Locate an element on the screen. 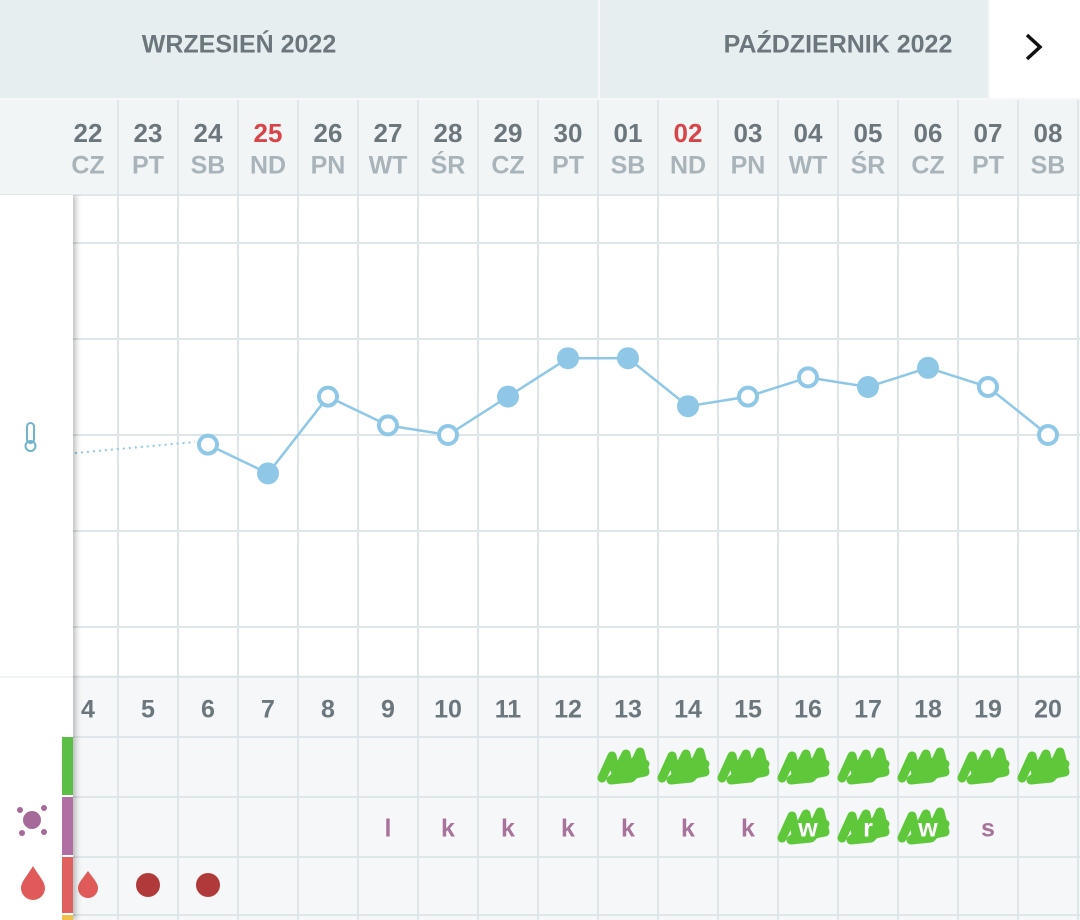 The width and height of the screenshot is (1080, 920). day-number: 23 is located at coordinates (148, 133).